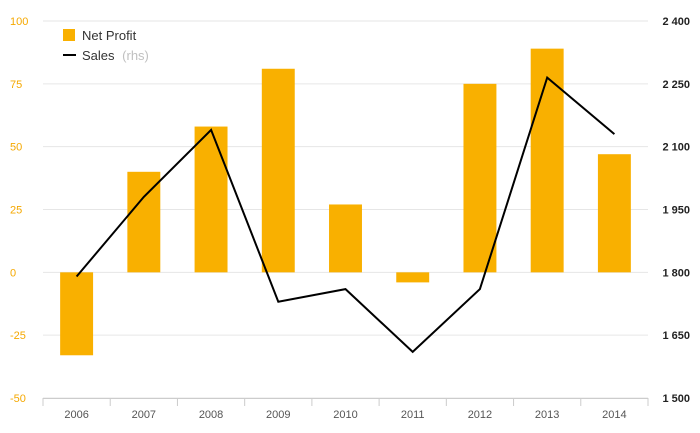  What do you see at coordinates (77, 314) in the screenshot?
I see `bar-net-profit-2006` at bounding box center [77, 314].